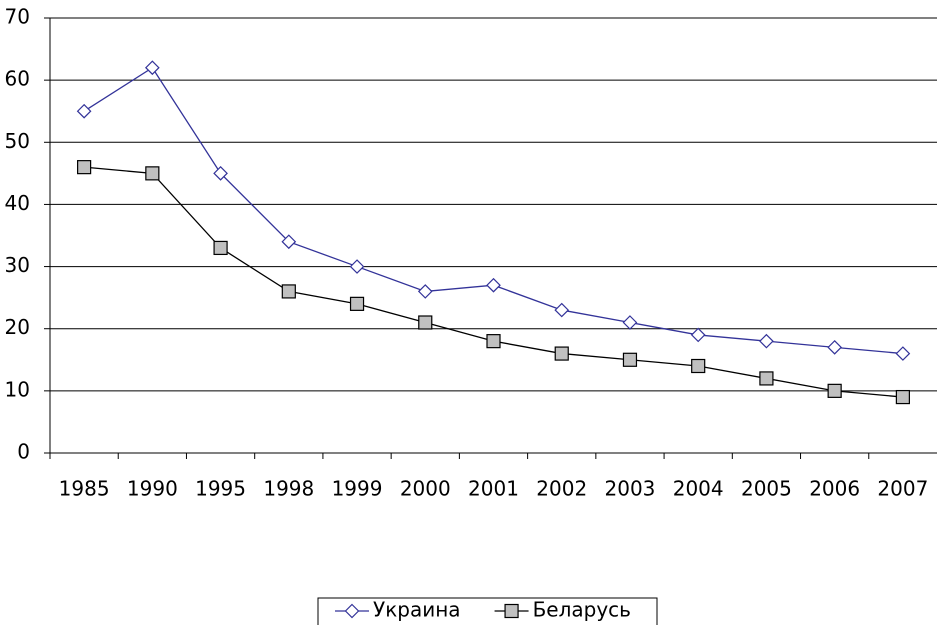  What do you see at coordinates (487, 611) in the screenshot?
I see `legend-box` at bounding box center [487, 611].